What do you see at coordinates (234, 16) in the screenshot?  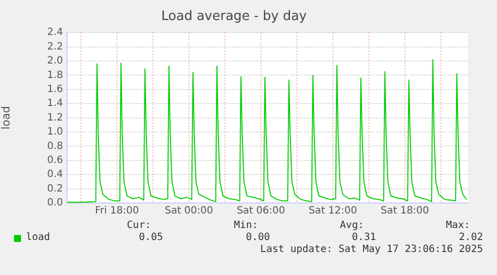 I see `chart-title: Load average - by day` at bounding box center [234, 16].